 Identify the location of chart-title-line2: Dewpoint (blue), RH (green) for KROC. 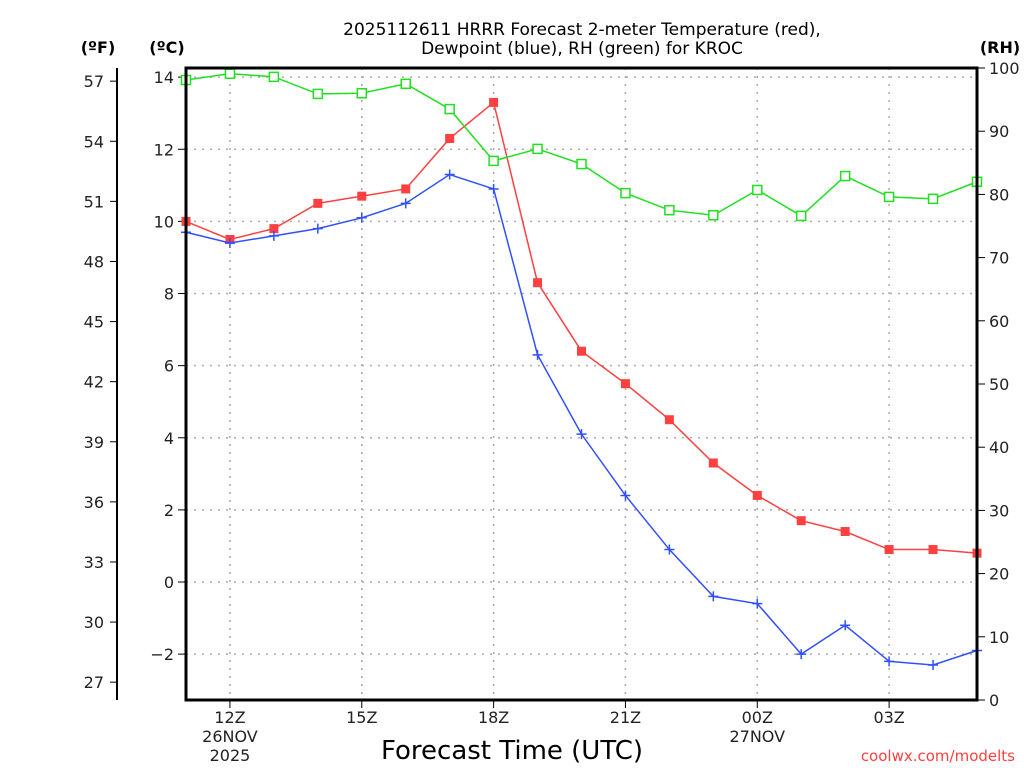
(582, 49).